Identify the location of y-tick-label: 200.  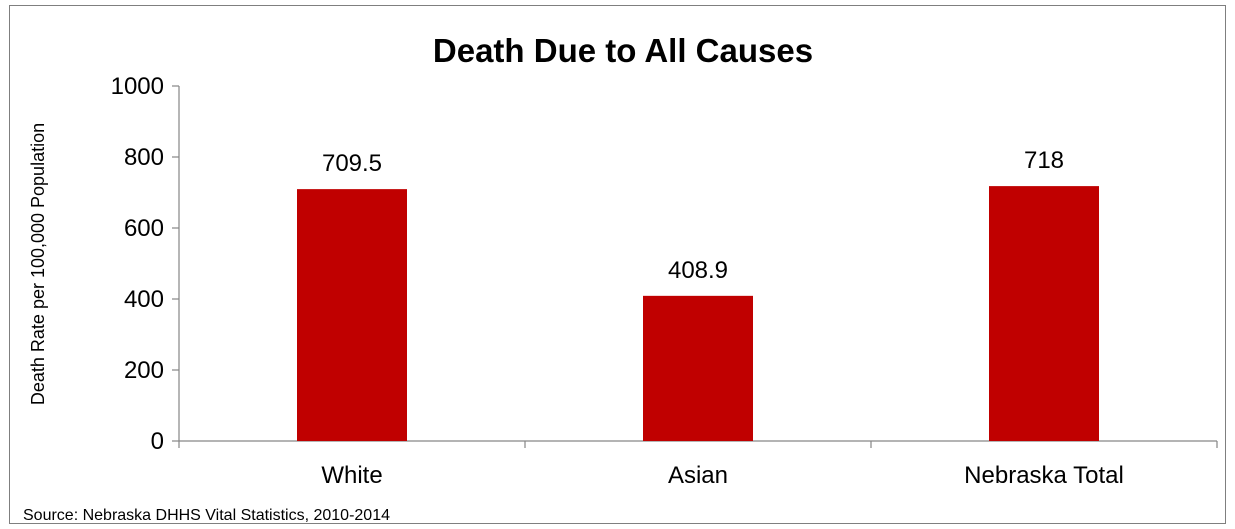
(144, 370).